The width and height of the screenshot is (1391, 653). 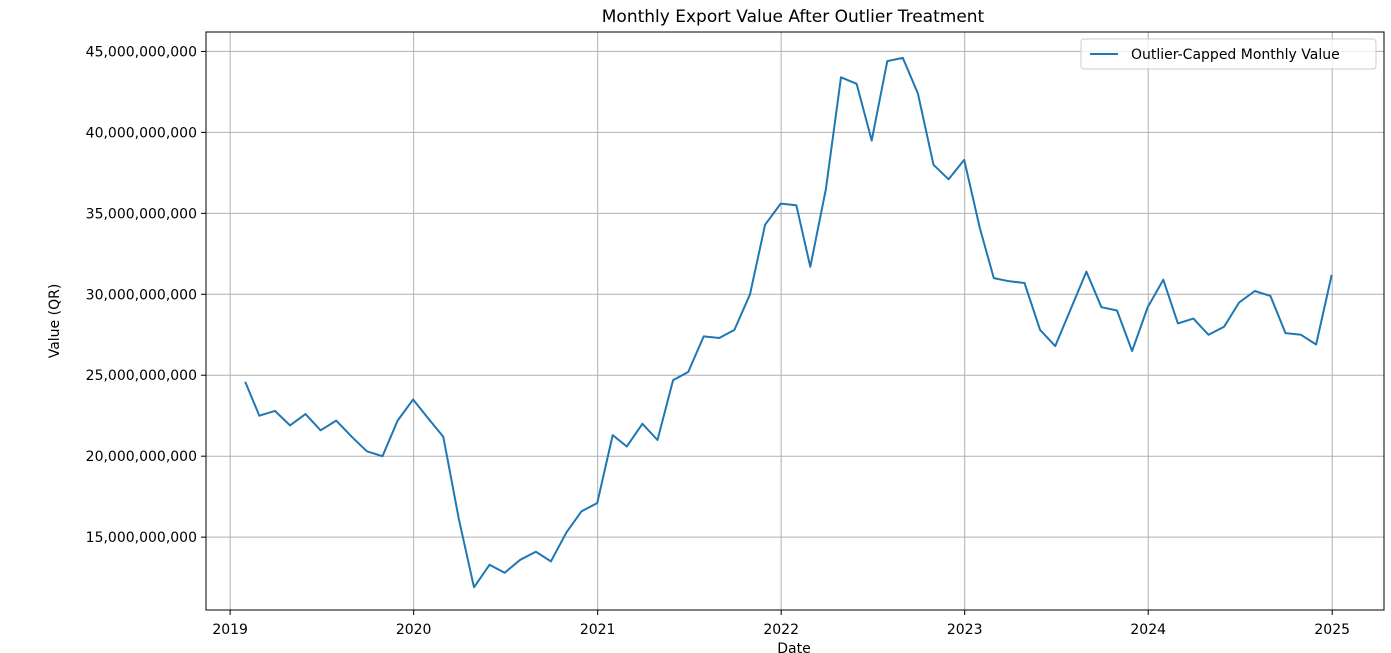 I want to click on y-tick-label: 25,000,000,000, so click(x=141, y=376).